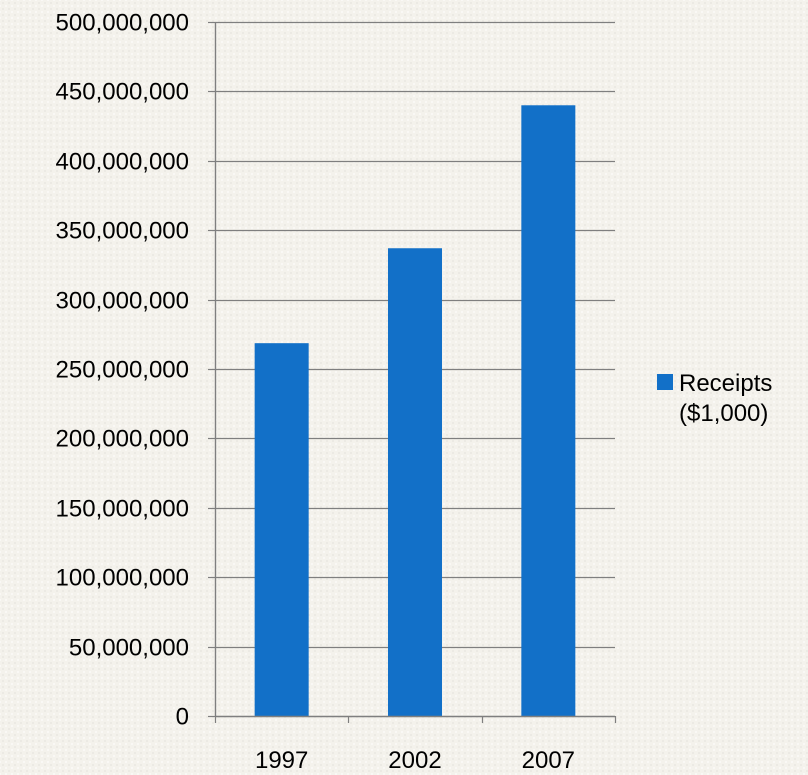 Image resolution: width=808 pixels, height=775 pixels. Describe the element at coordinates (714, 398) in the screenshot. I see `legend: Receipts ($1,000)` at that location.